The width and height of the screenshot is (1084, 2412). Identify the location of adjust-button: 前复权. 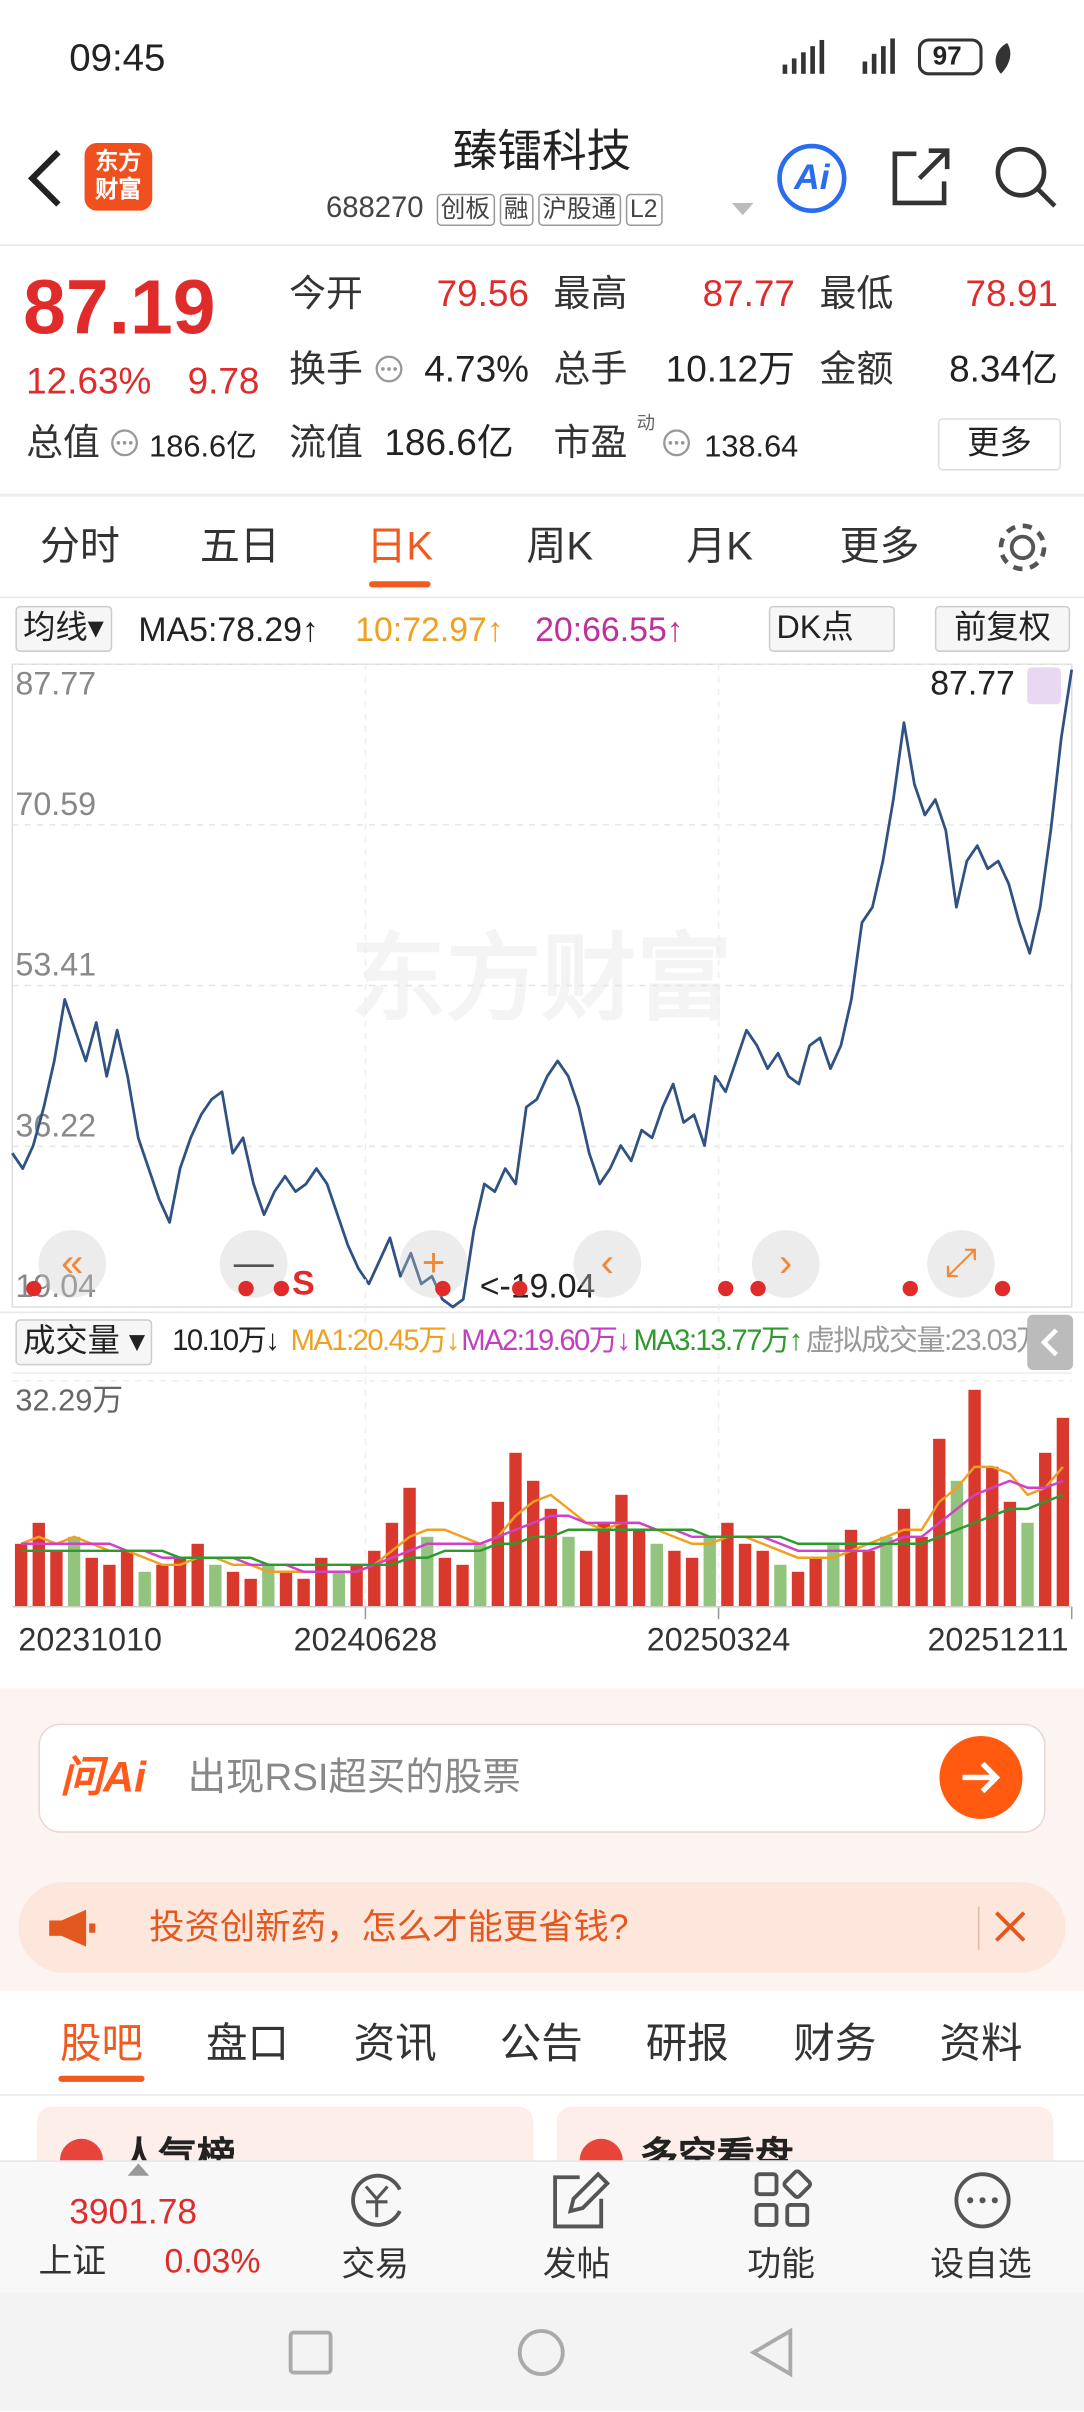
(1002, 628).